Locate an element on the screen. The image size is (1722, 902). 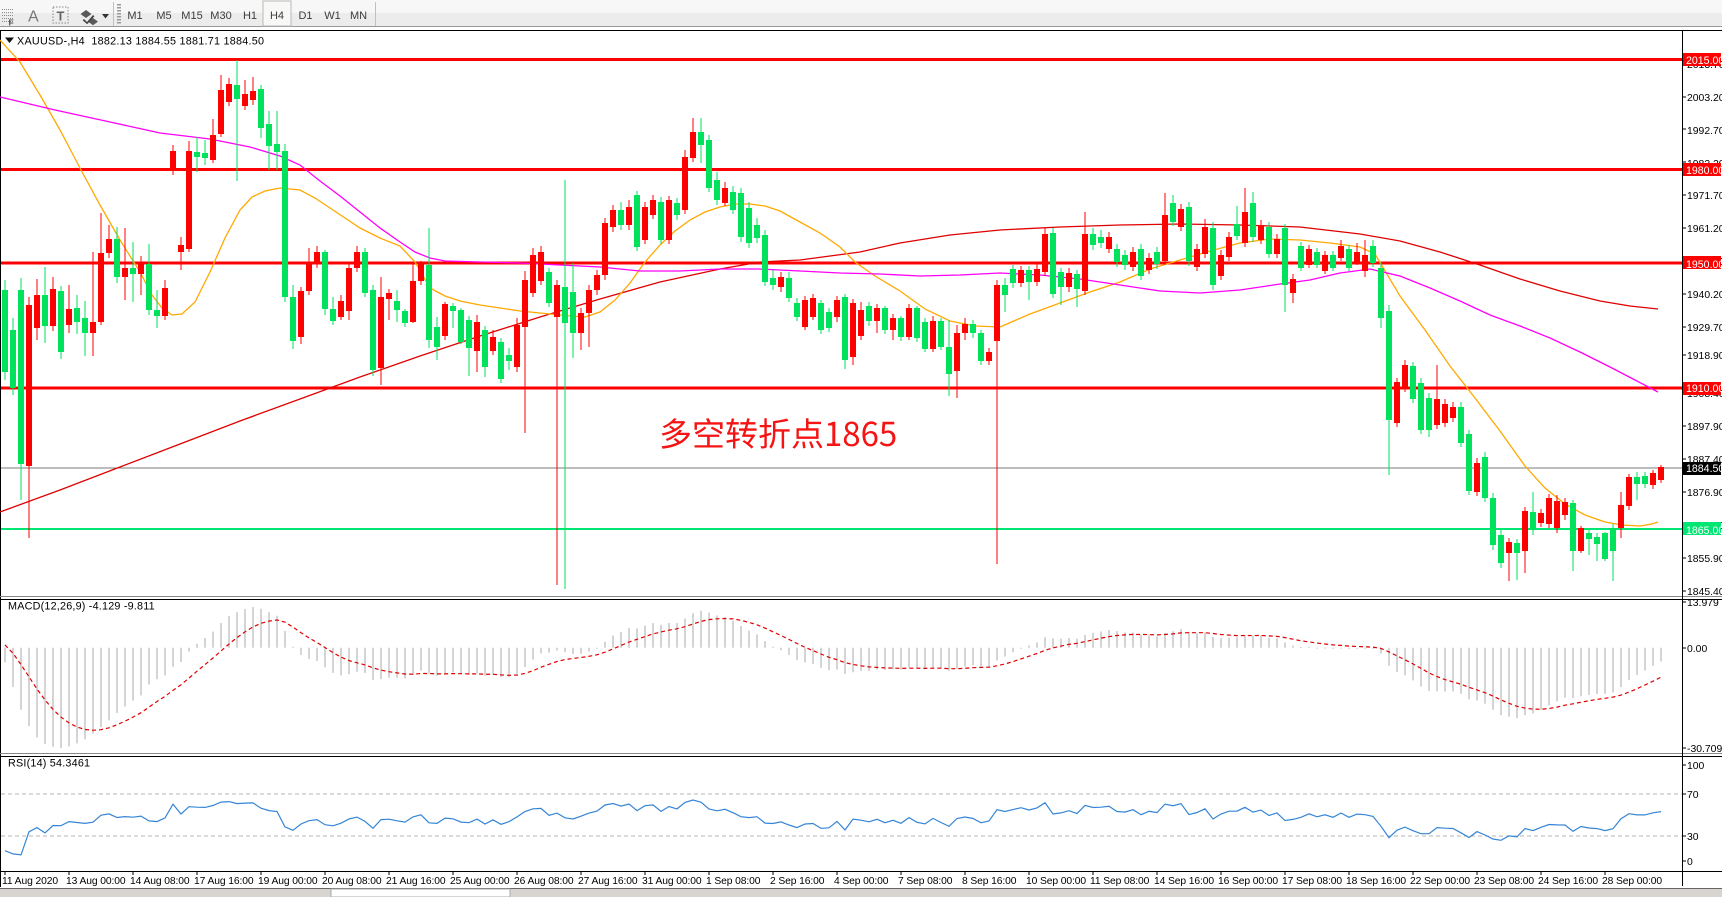
svg-text: 14 Aug 08:00 is located at coordinates (160, 881).